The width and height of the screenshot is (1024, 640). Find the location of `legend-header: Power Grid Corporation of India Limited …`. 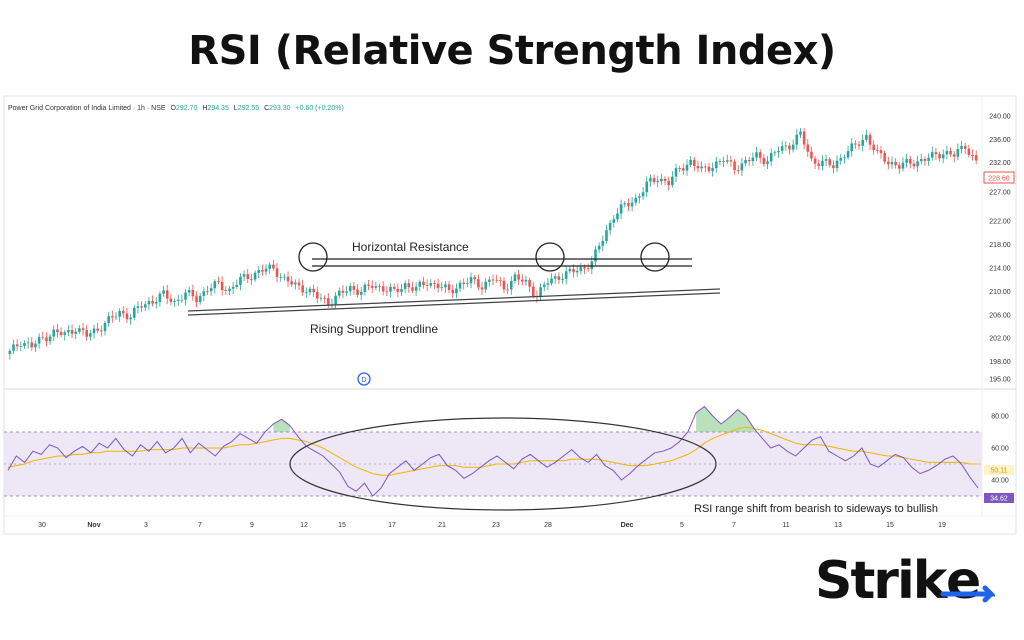

legend-header: Power Grid Corporation of India Limited … is located at coordinates (176, 108).